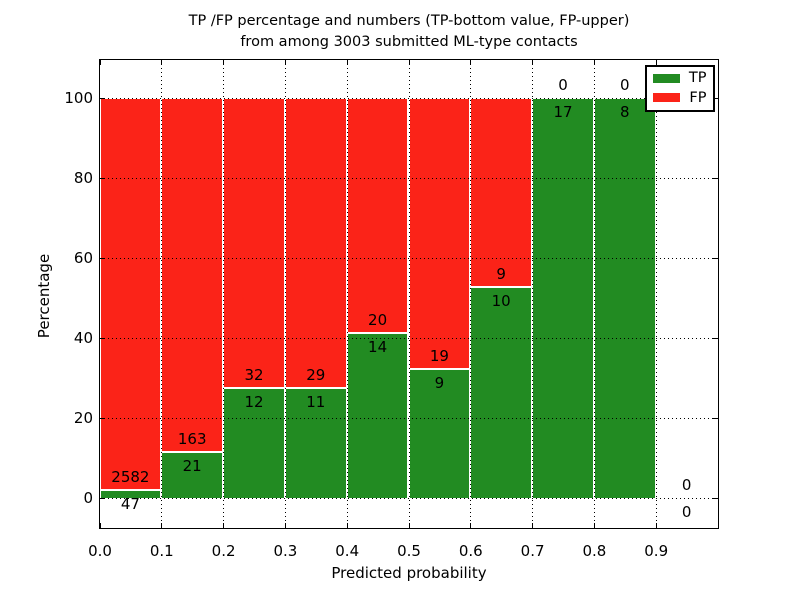 This screenshot has height=600, width=800. Describe the element at coordinates (161, 551) in the screenshot. I see `x-tick-label: 0.1` at that location.